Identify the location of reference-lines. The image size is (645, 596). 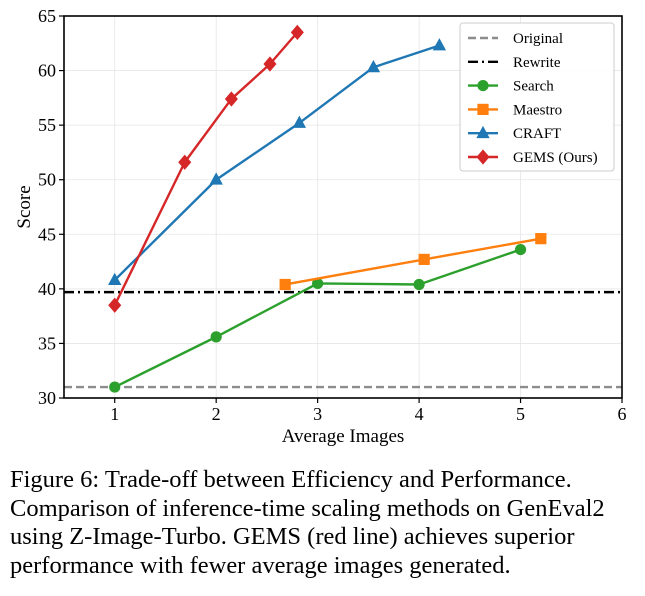
(343, 339).